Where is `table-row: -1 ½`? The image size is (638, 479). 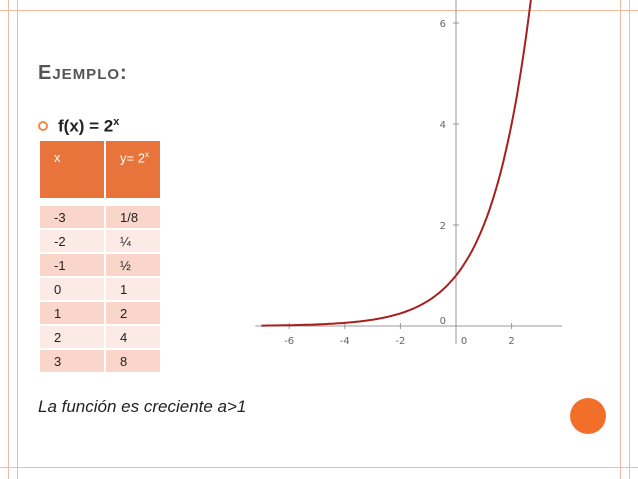
table-row: -1 ½ is located at coordinates (101, 265).